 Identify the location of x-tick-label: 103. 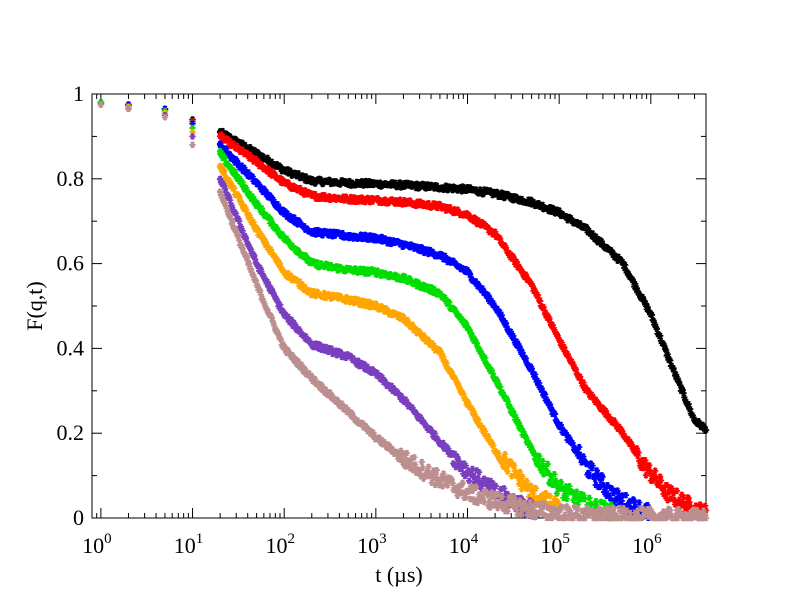
(372, 544).